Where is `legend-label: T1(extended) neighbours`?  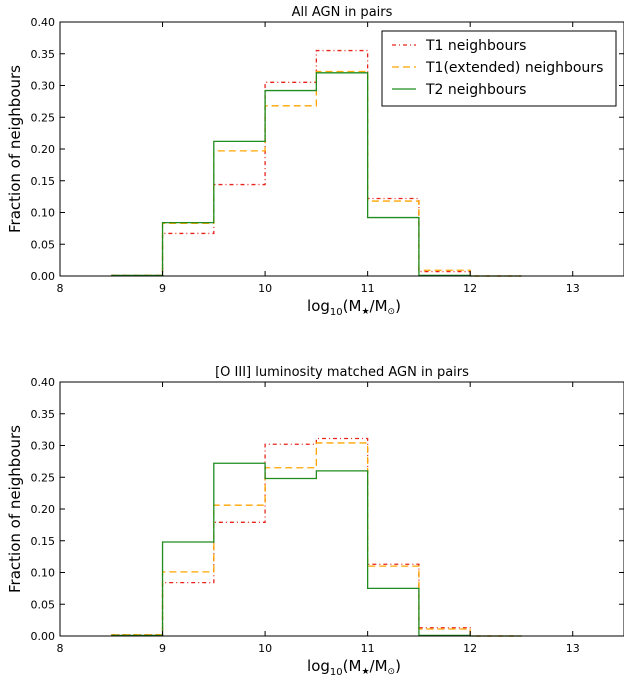 legend-label: T1(extended) neighbours is located at coordinates (514, 68).